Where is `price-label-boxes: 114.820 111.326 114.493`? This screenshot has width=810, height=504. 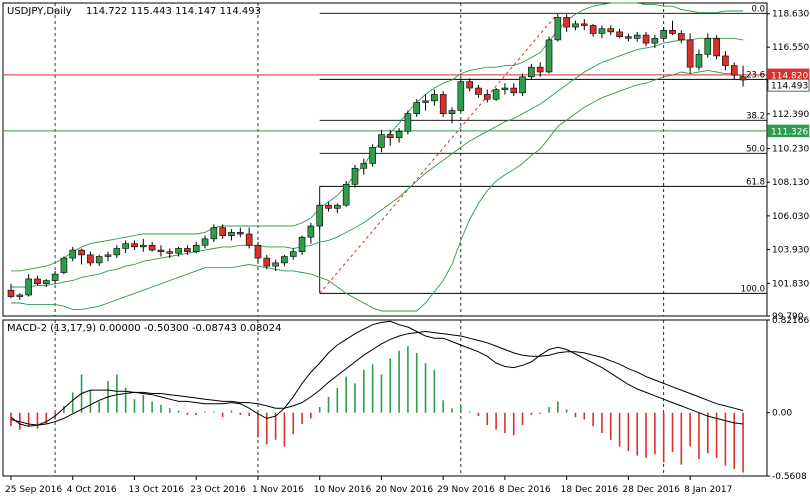 price-label-boxes: 114.820 111.326 114.493 is located at coordinates (788, 103).